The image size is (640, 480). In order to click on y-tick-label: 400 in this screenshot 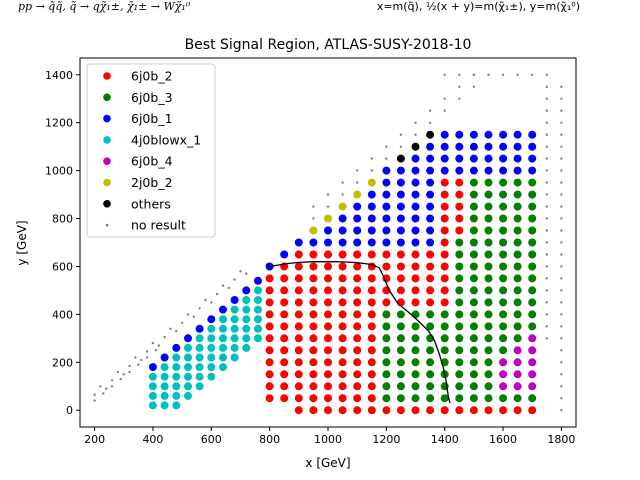, I will do `click(62, 314)`.